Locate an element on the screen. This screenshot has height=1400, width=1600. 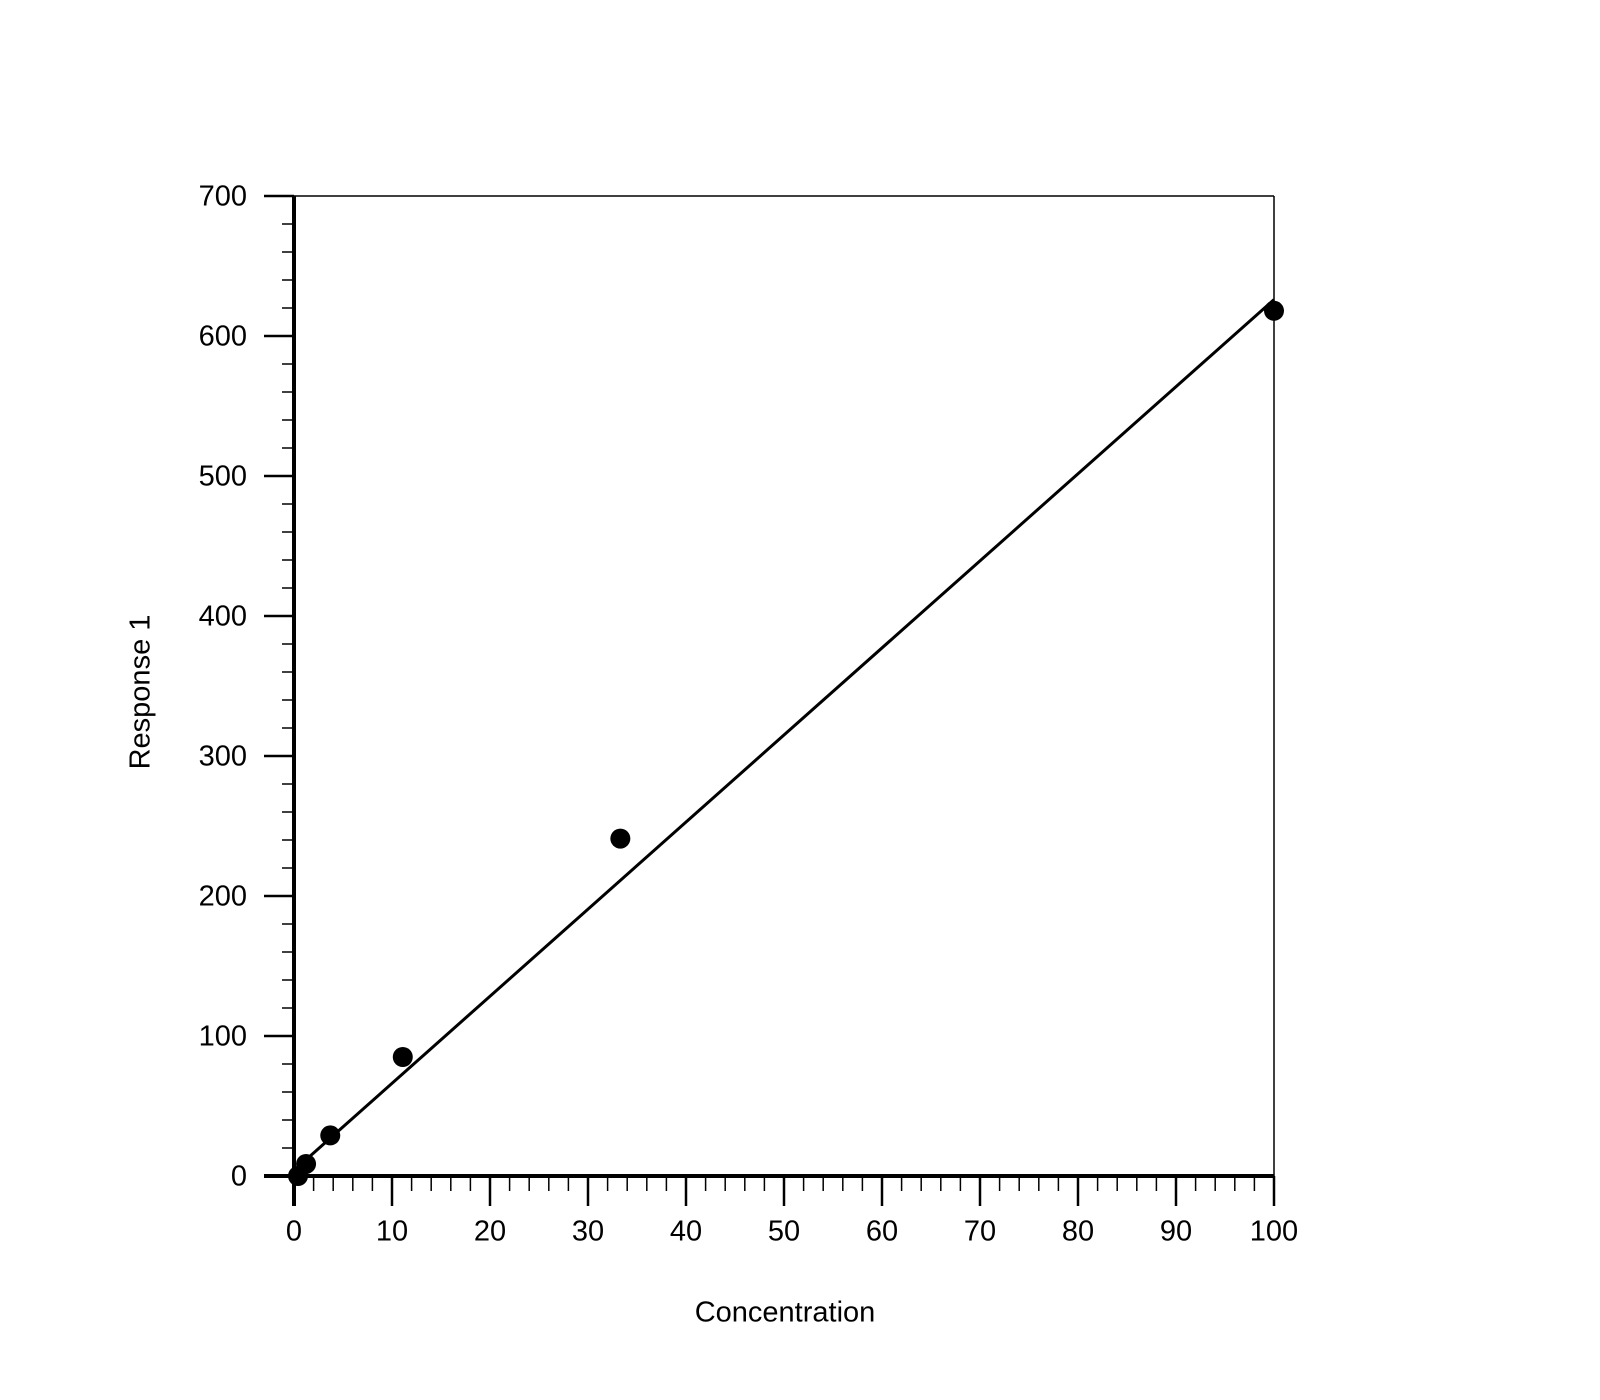
y-axis-title: Response 1 is located at coordinates (141, 692).